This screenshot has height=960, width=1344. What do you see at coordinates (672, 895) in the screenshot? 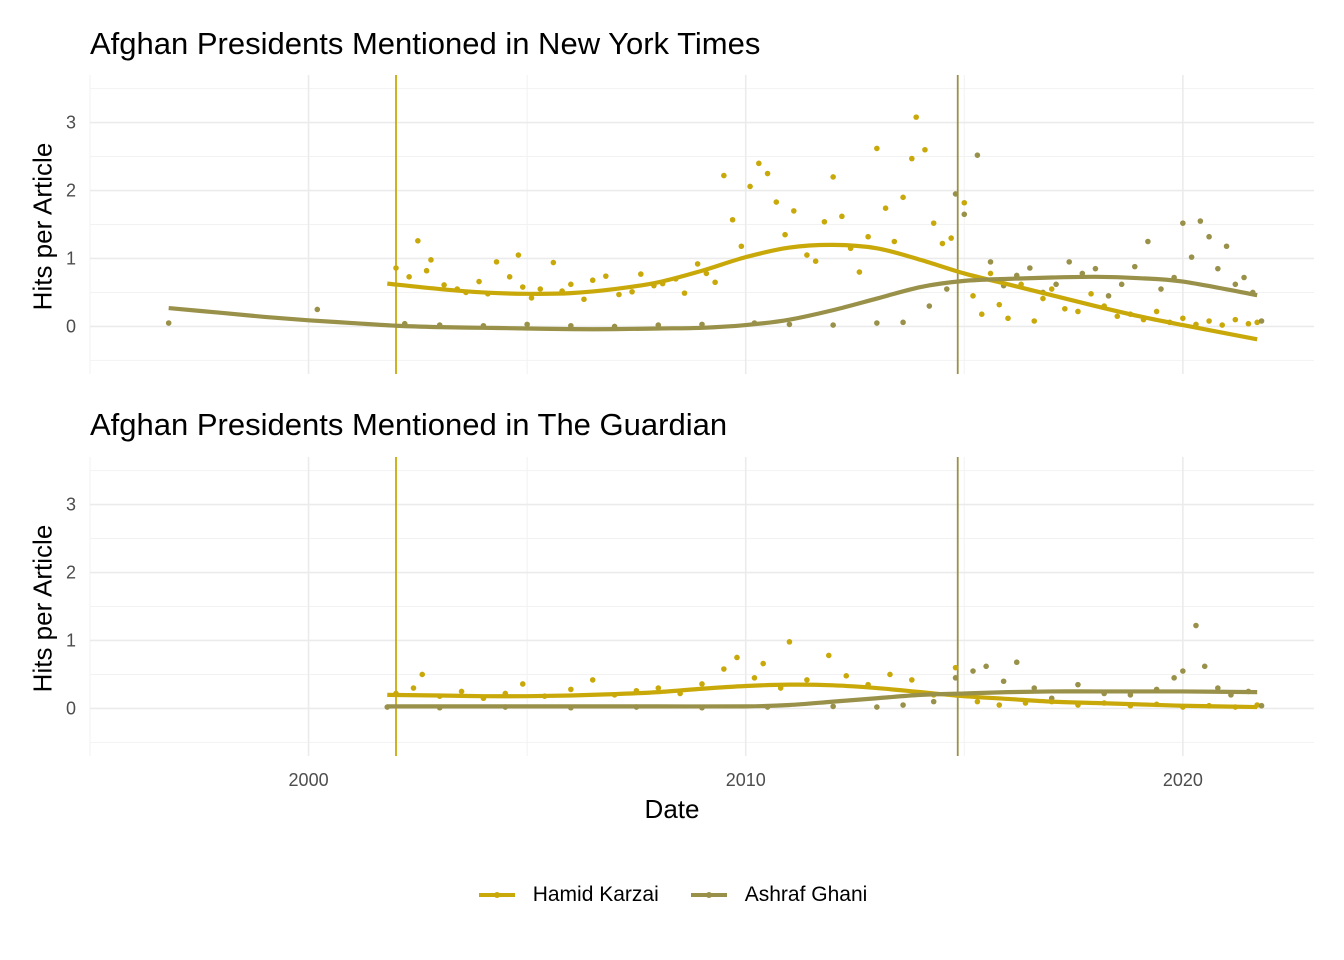
I see `legend: Hamid Karzai Ashraf Ghani` at bounding box center [672, 895].